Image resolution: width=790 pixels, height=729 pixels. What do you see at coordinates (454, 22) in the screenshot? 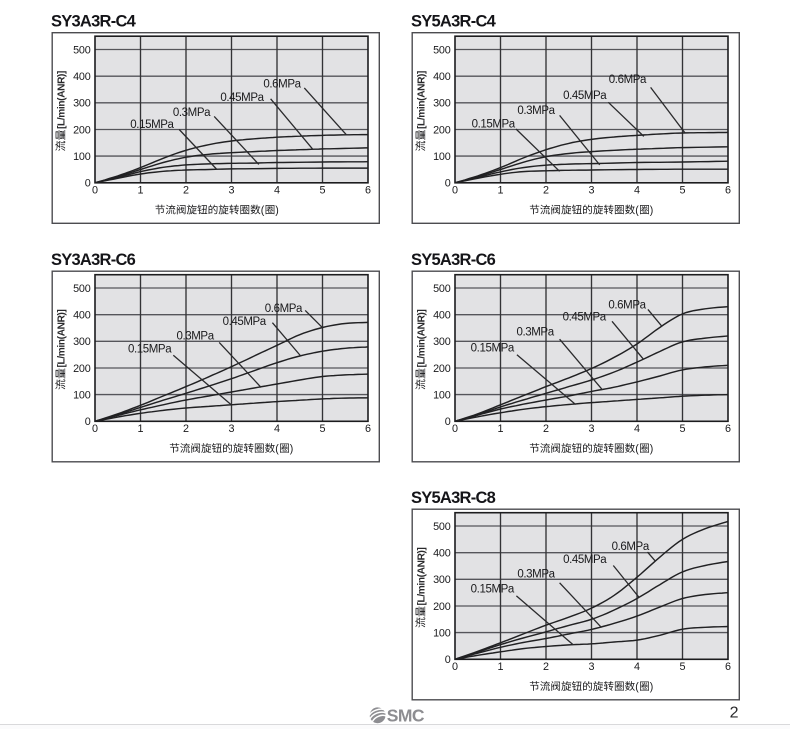
I see `svg-text: SY5A3R-C4` at bounding box center [454, 22].